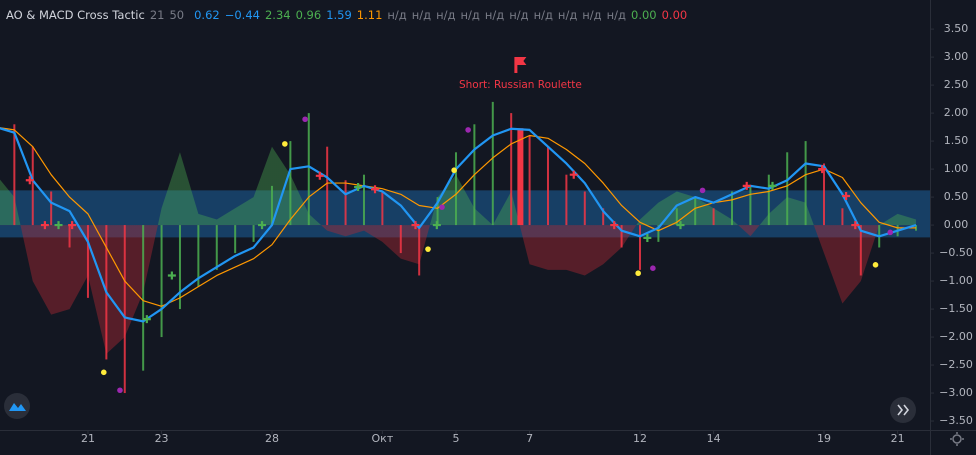 The height and width of the screenshot is (455, 976). I want to click on x-tick-label: 23, so click(162, 438).